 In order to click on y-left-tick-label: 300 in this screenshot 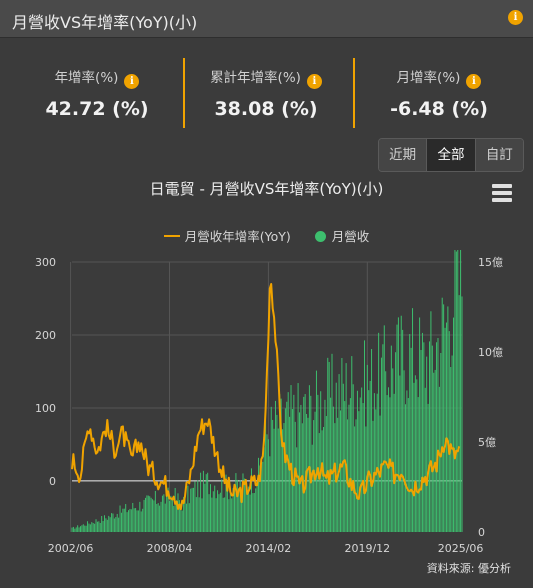, I will do `click(45, 262)`.